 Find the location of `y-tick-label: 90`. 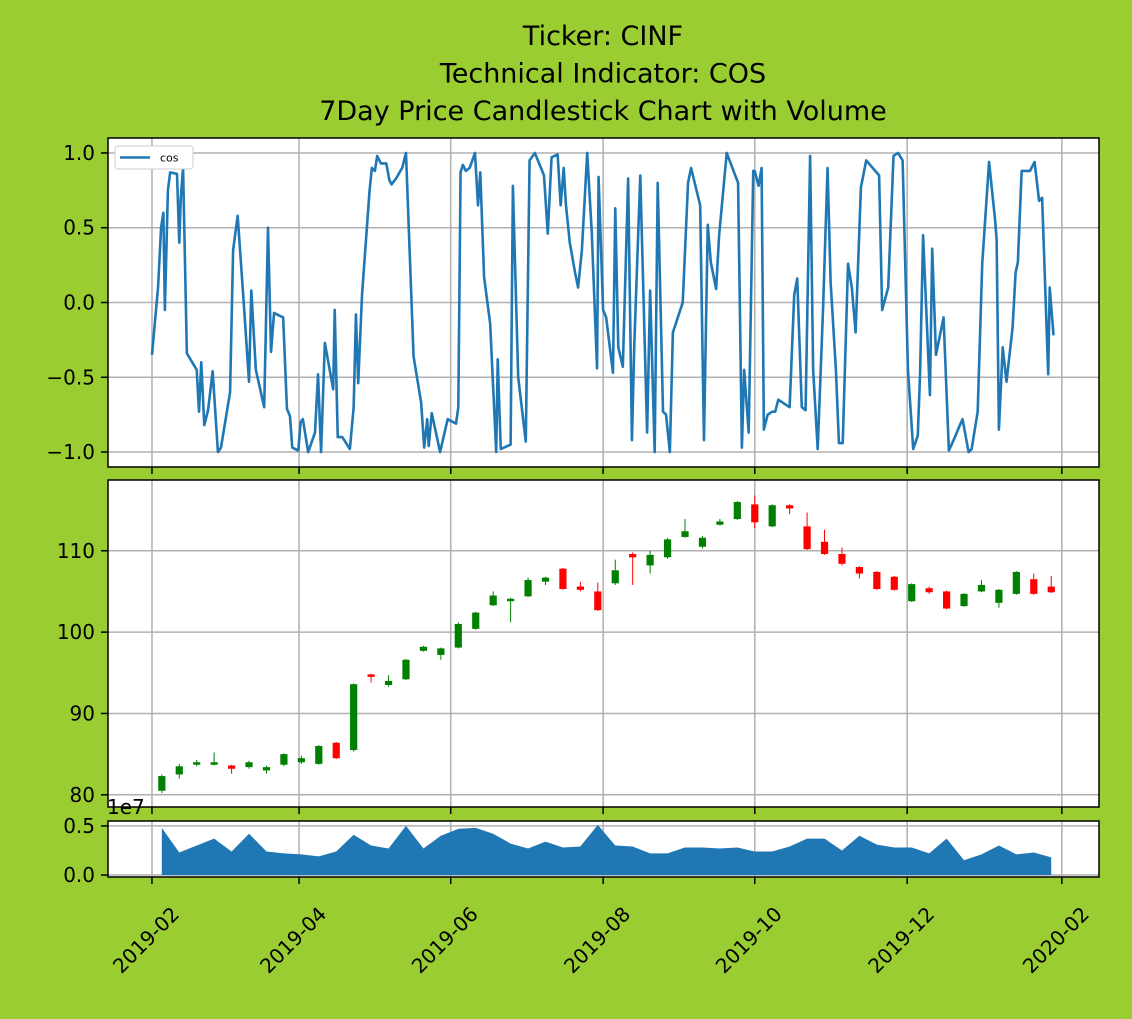

y-tick-label: 90 is located at coordinates (82, 713).